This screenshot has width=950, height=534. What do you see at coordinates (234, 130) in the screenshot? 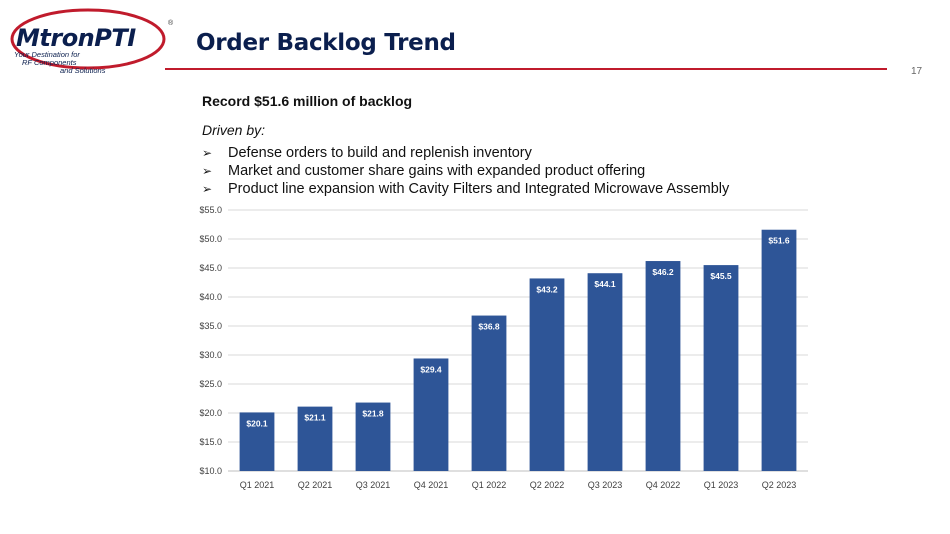
I see `driven-by-label: Driven by:` at bounding box center [234, 130].